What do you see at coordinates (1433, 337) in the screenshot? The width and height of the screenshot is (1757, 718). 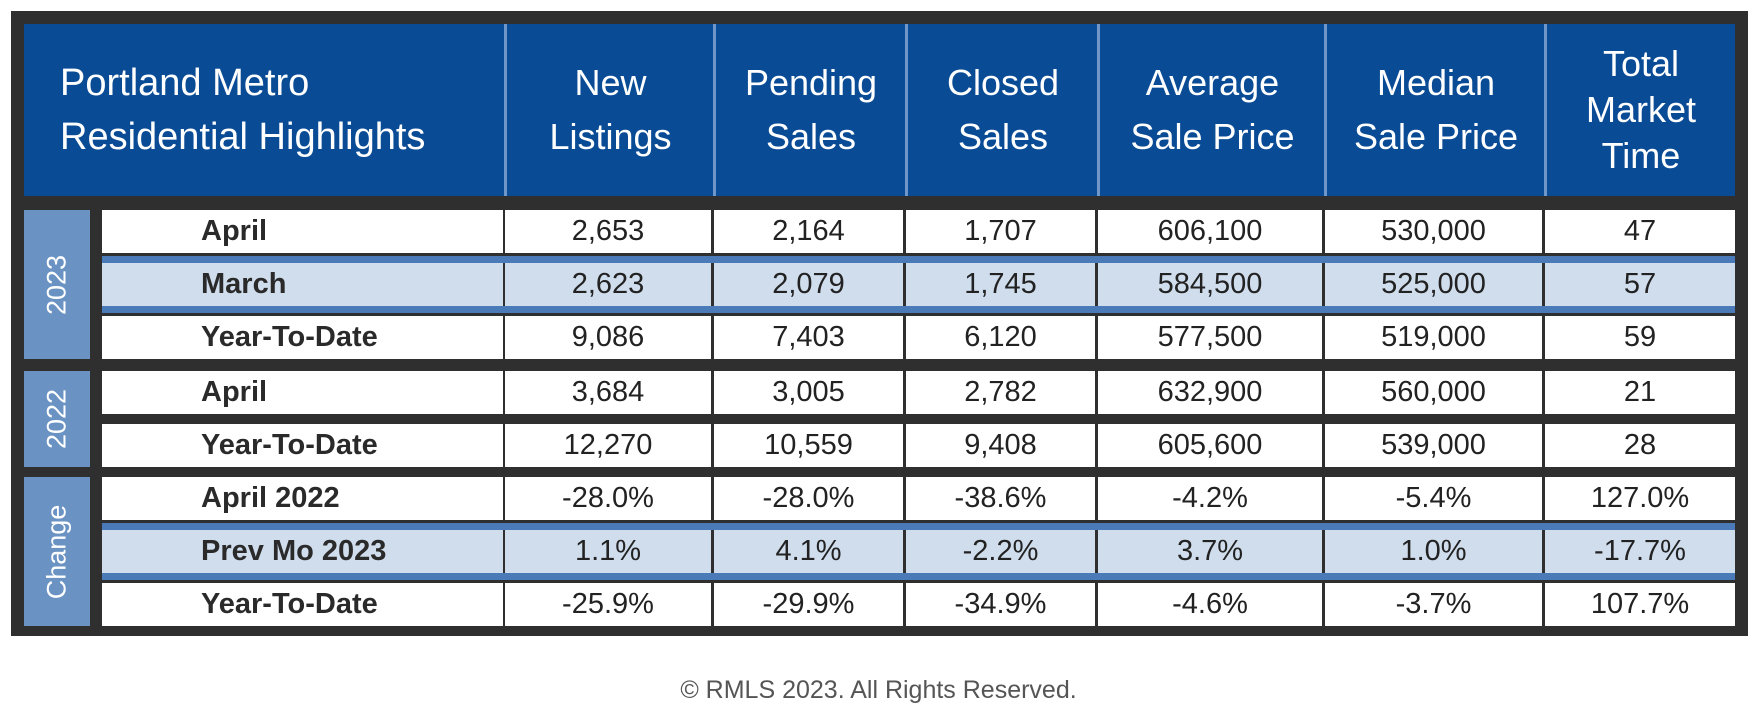 I see `table-cell: 519,000` at bounding box center [1433, 337].